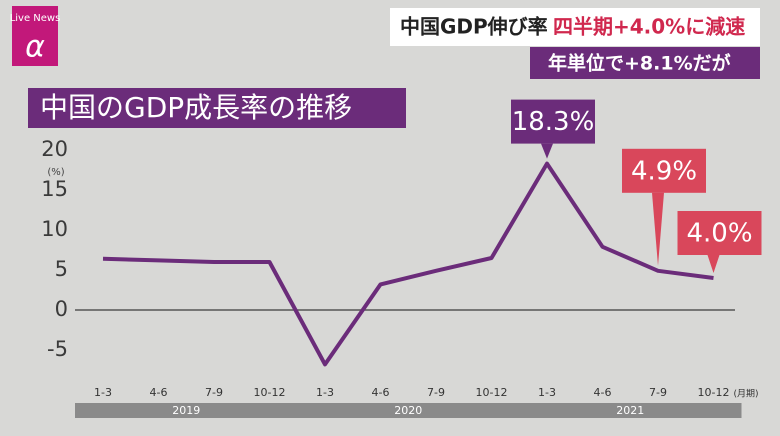 Image resolution: width=780 pixels, height=436 pixels. I want to click on data-label: 4.9%, so click(664, 171).